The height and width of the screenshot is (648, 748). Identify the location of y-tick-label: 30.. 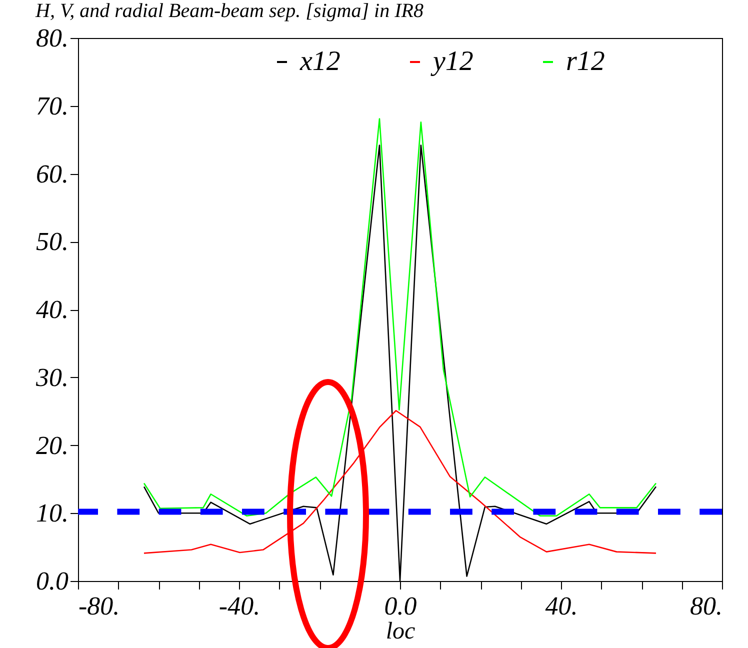
(51, 377).